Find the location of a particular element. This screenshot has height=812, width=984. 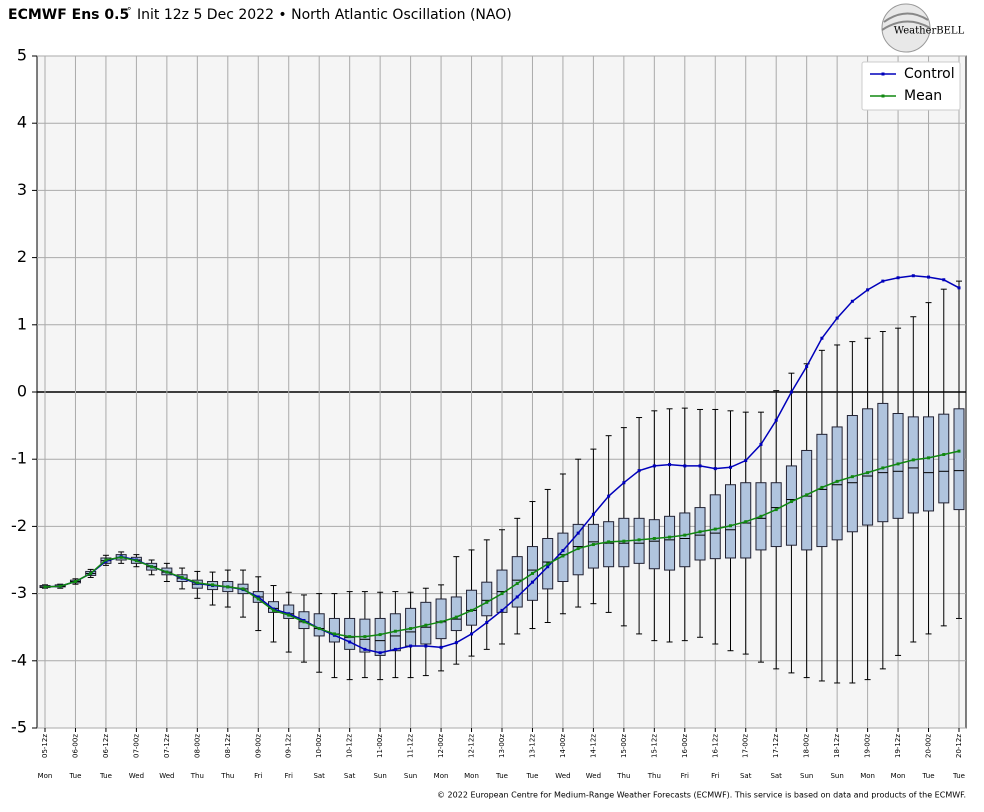

x-tick-label: 05-12z is located at coordinates (45, 746).